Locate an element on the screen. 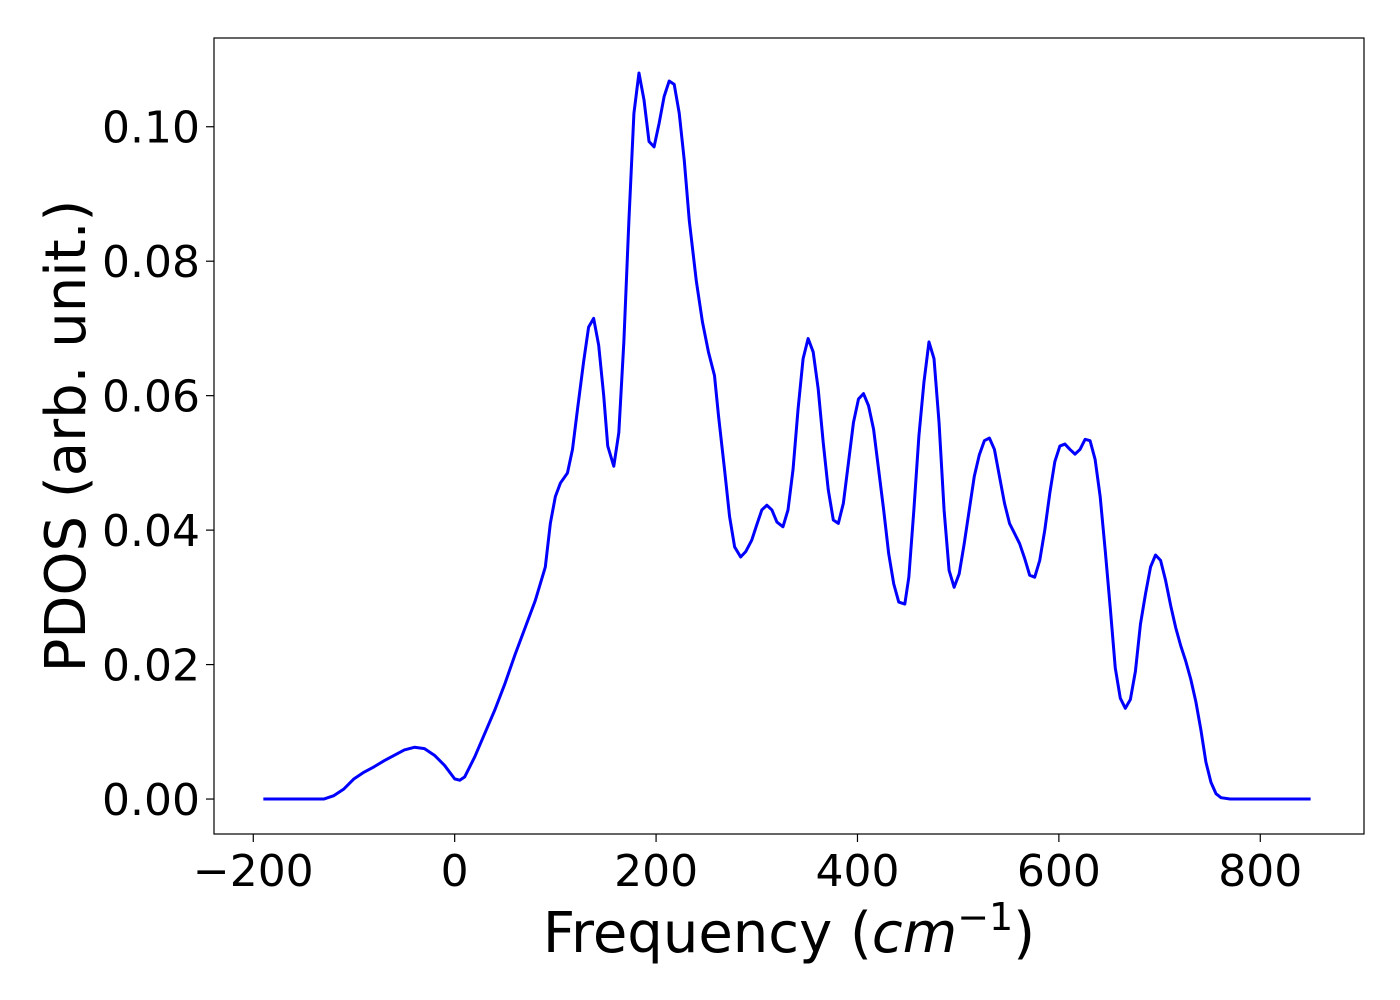 Image resolution: width=1400 pixels, height=1000 pixels. x-tick-label: 0 is located at coordinates (455, 871).